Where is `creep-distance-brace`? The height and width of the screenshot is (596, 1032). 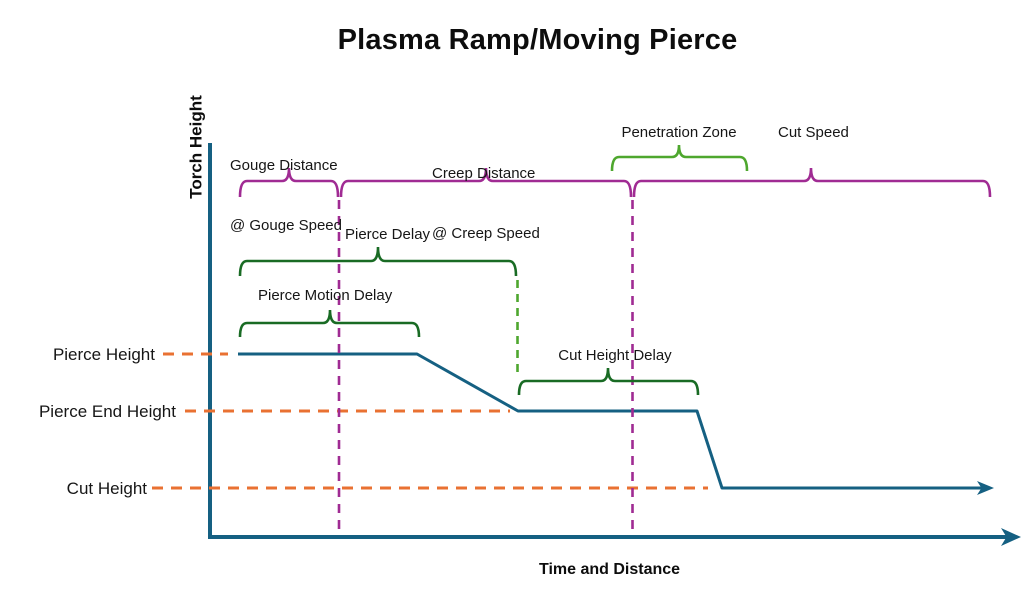 creep-distance-brace is located at coordinates (486, 182).